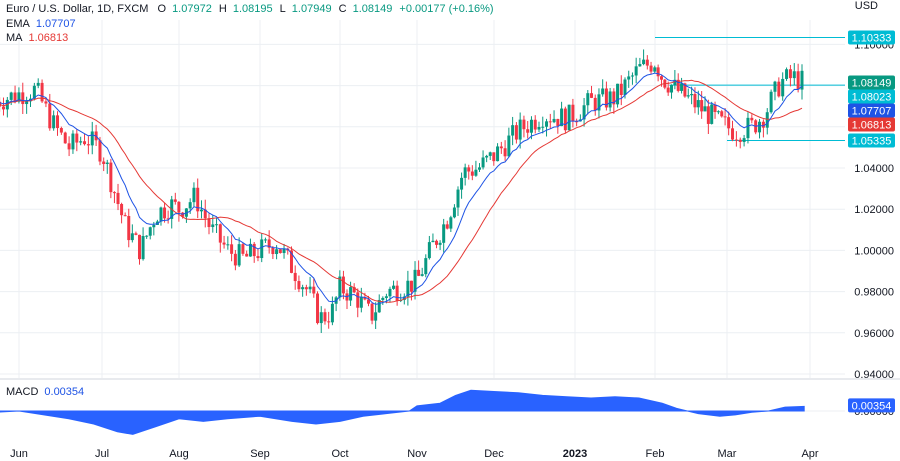 Image resolution: width=900 pixels, height=461 pixels. Describe the element at coordinates (874, 169) in the screenshot. I see `y-tick-label: 1.04000` at that location.